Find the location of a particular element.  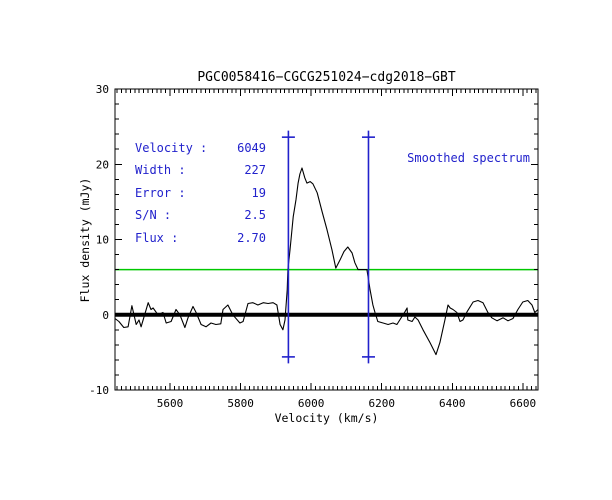

stat-label: Error : is located at coordinates (160, 192).